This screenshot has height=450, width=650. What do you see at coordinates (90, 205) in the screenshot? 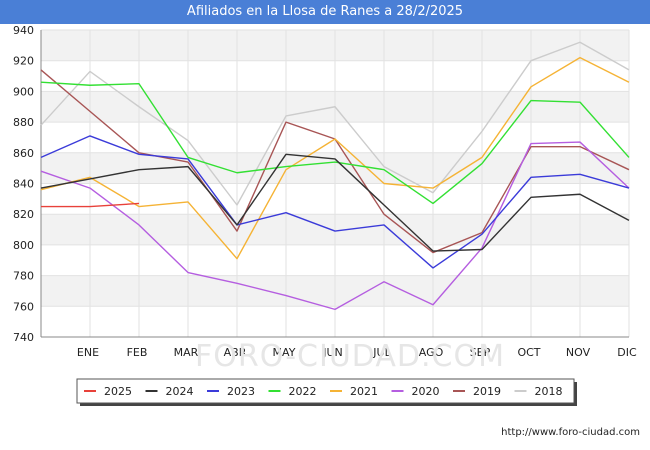
I see `series-line-2025` at bounding box center [90, 205].